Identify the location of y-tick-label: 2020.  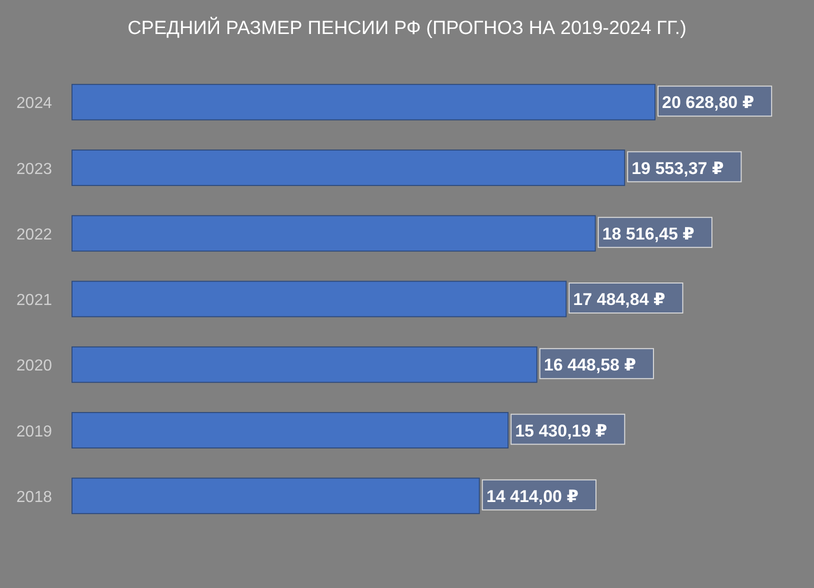
(34, 366).